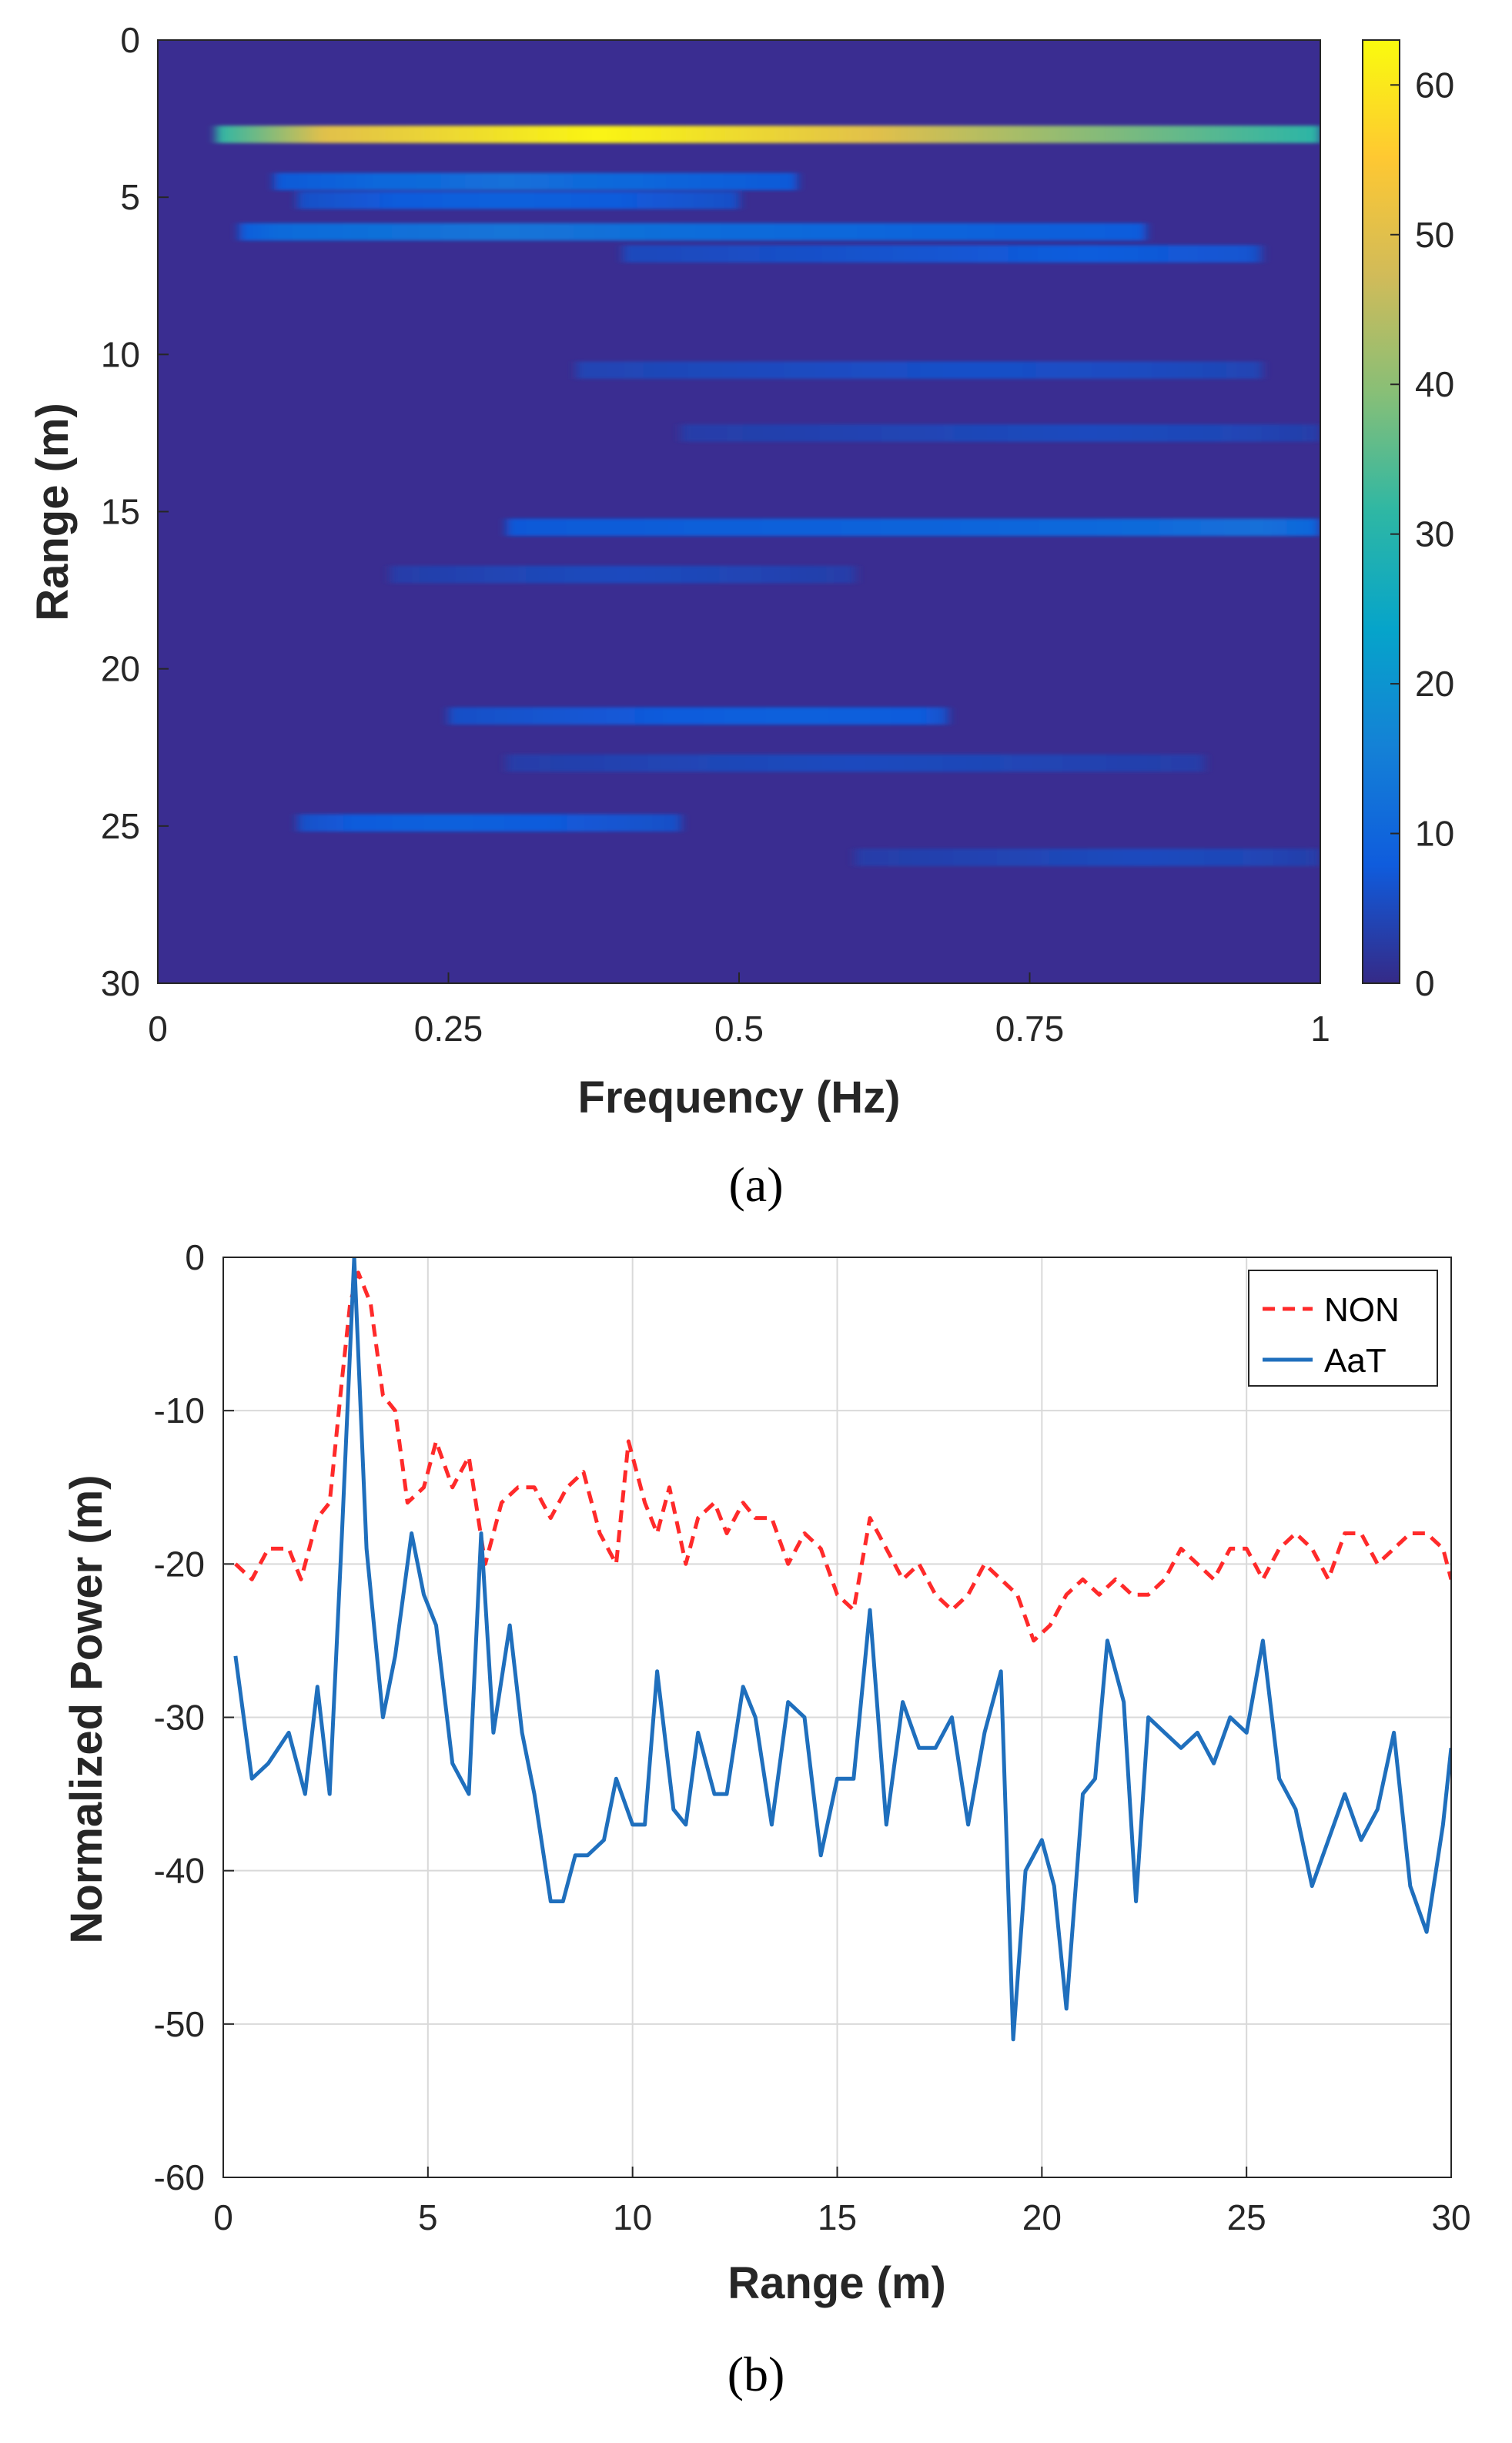 The height and width of the screenshot is (2443, 1512). I want to click on colorbar-tick-label: 50, so click(1434, 235).